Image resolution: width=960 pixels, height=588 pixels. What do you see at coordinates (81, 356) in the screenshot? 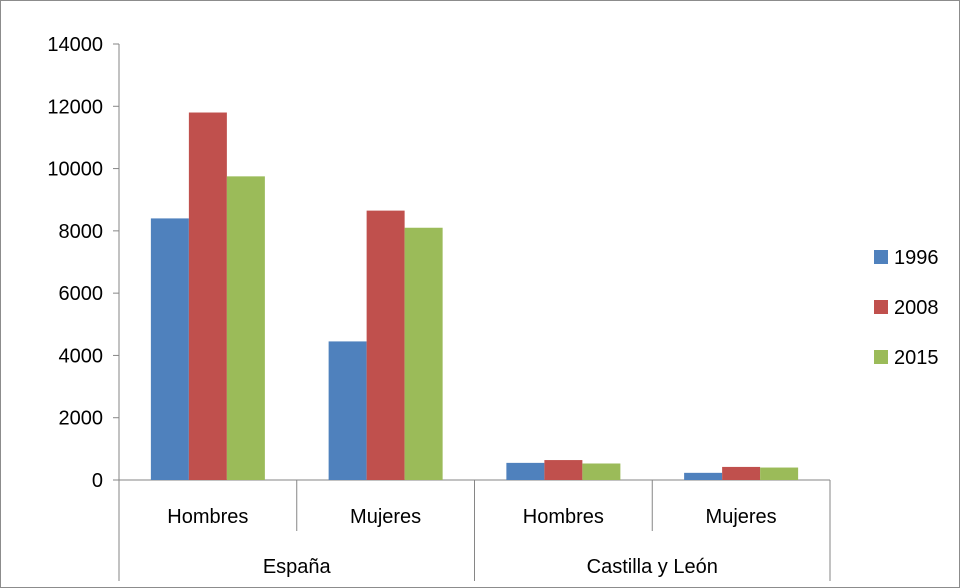
I see `y-tick-label: 4000` at bounding box center [81, 356].